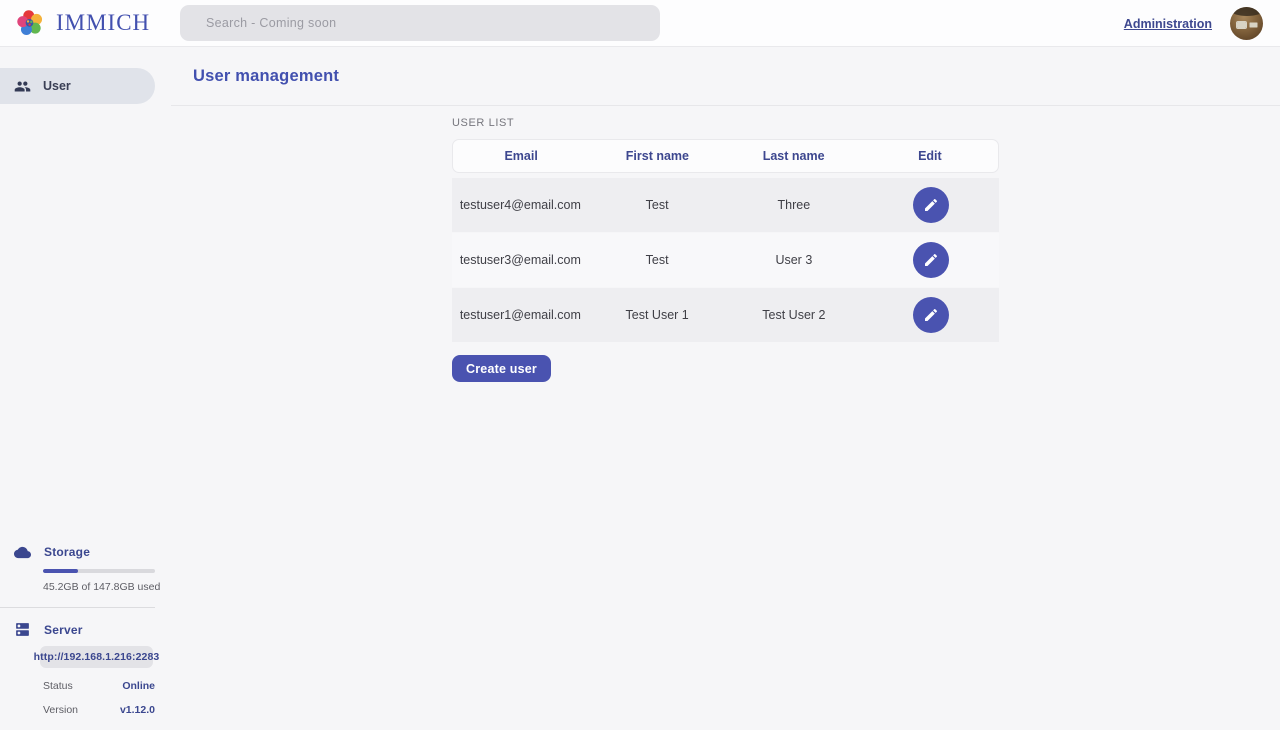 Image resolution: width=1280 pixels, height=730 pixels. Describe the element at coordinates (58, 686) in the screenshot. I see `server-status-label: Status` at that location.